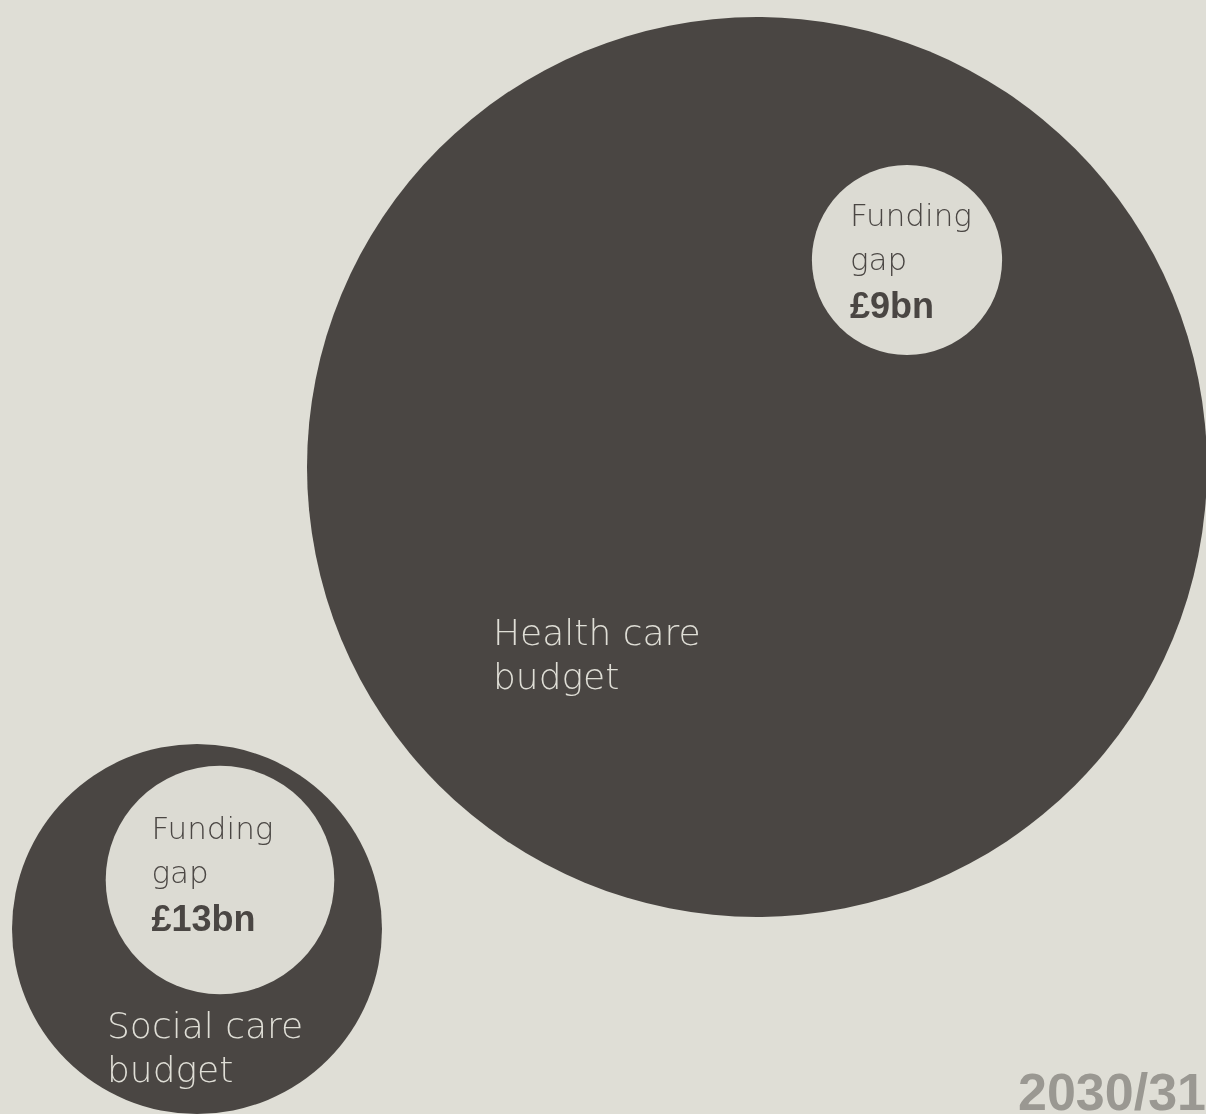 Image resolution: width=1206 pixels, height=1114 pixels. What do you see at coordinates (203, 918) in the screenshot?
I see `data-label: £13bn` at bounding box center [203, 918].